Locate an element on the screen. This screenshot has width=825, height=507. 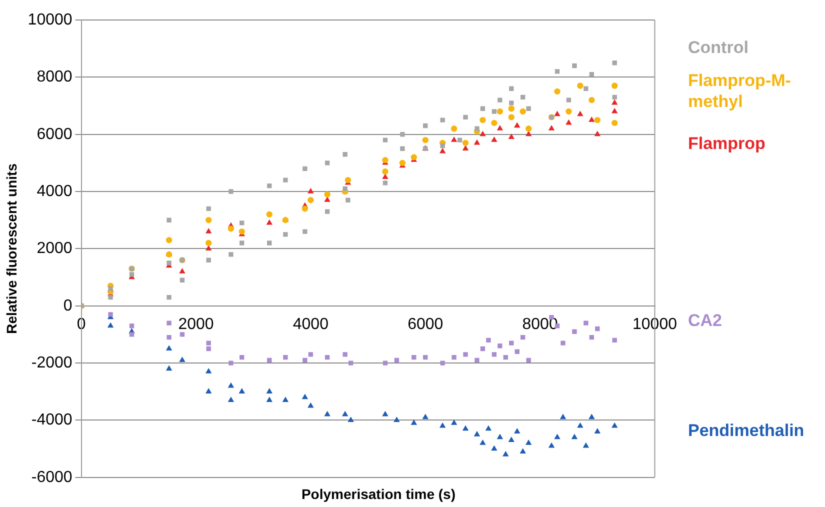
y-axis-title: Relative fluorescent units is located at coordinates (11, 248).